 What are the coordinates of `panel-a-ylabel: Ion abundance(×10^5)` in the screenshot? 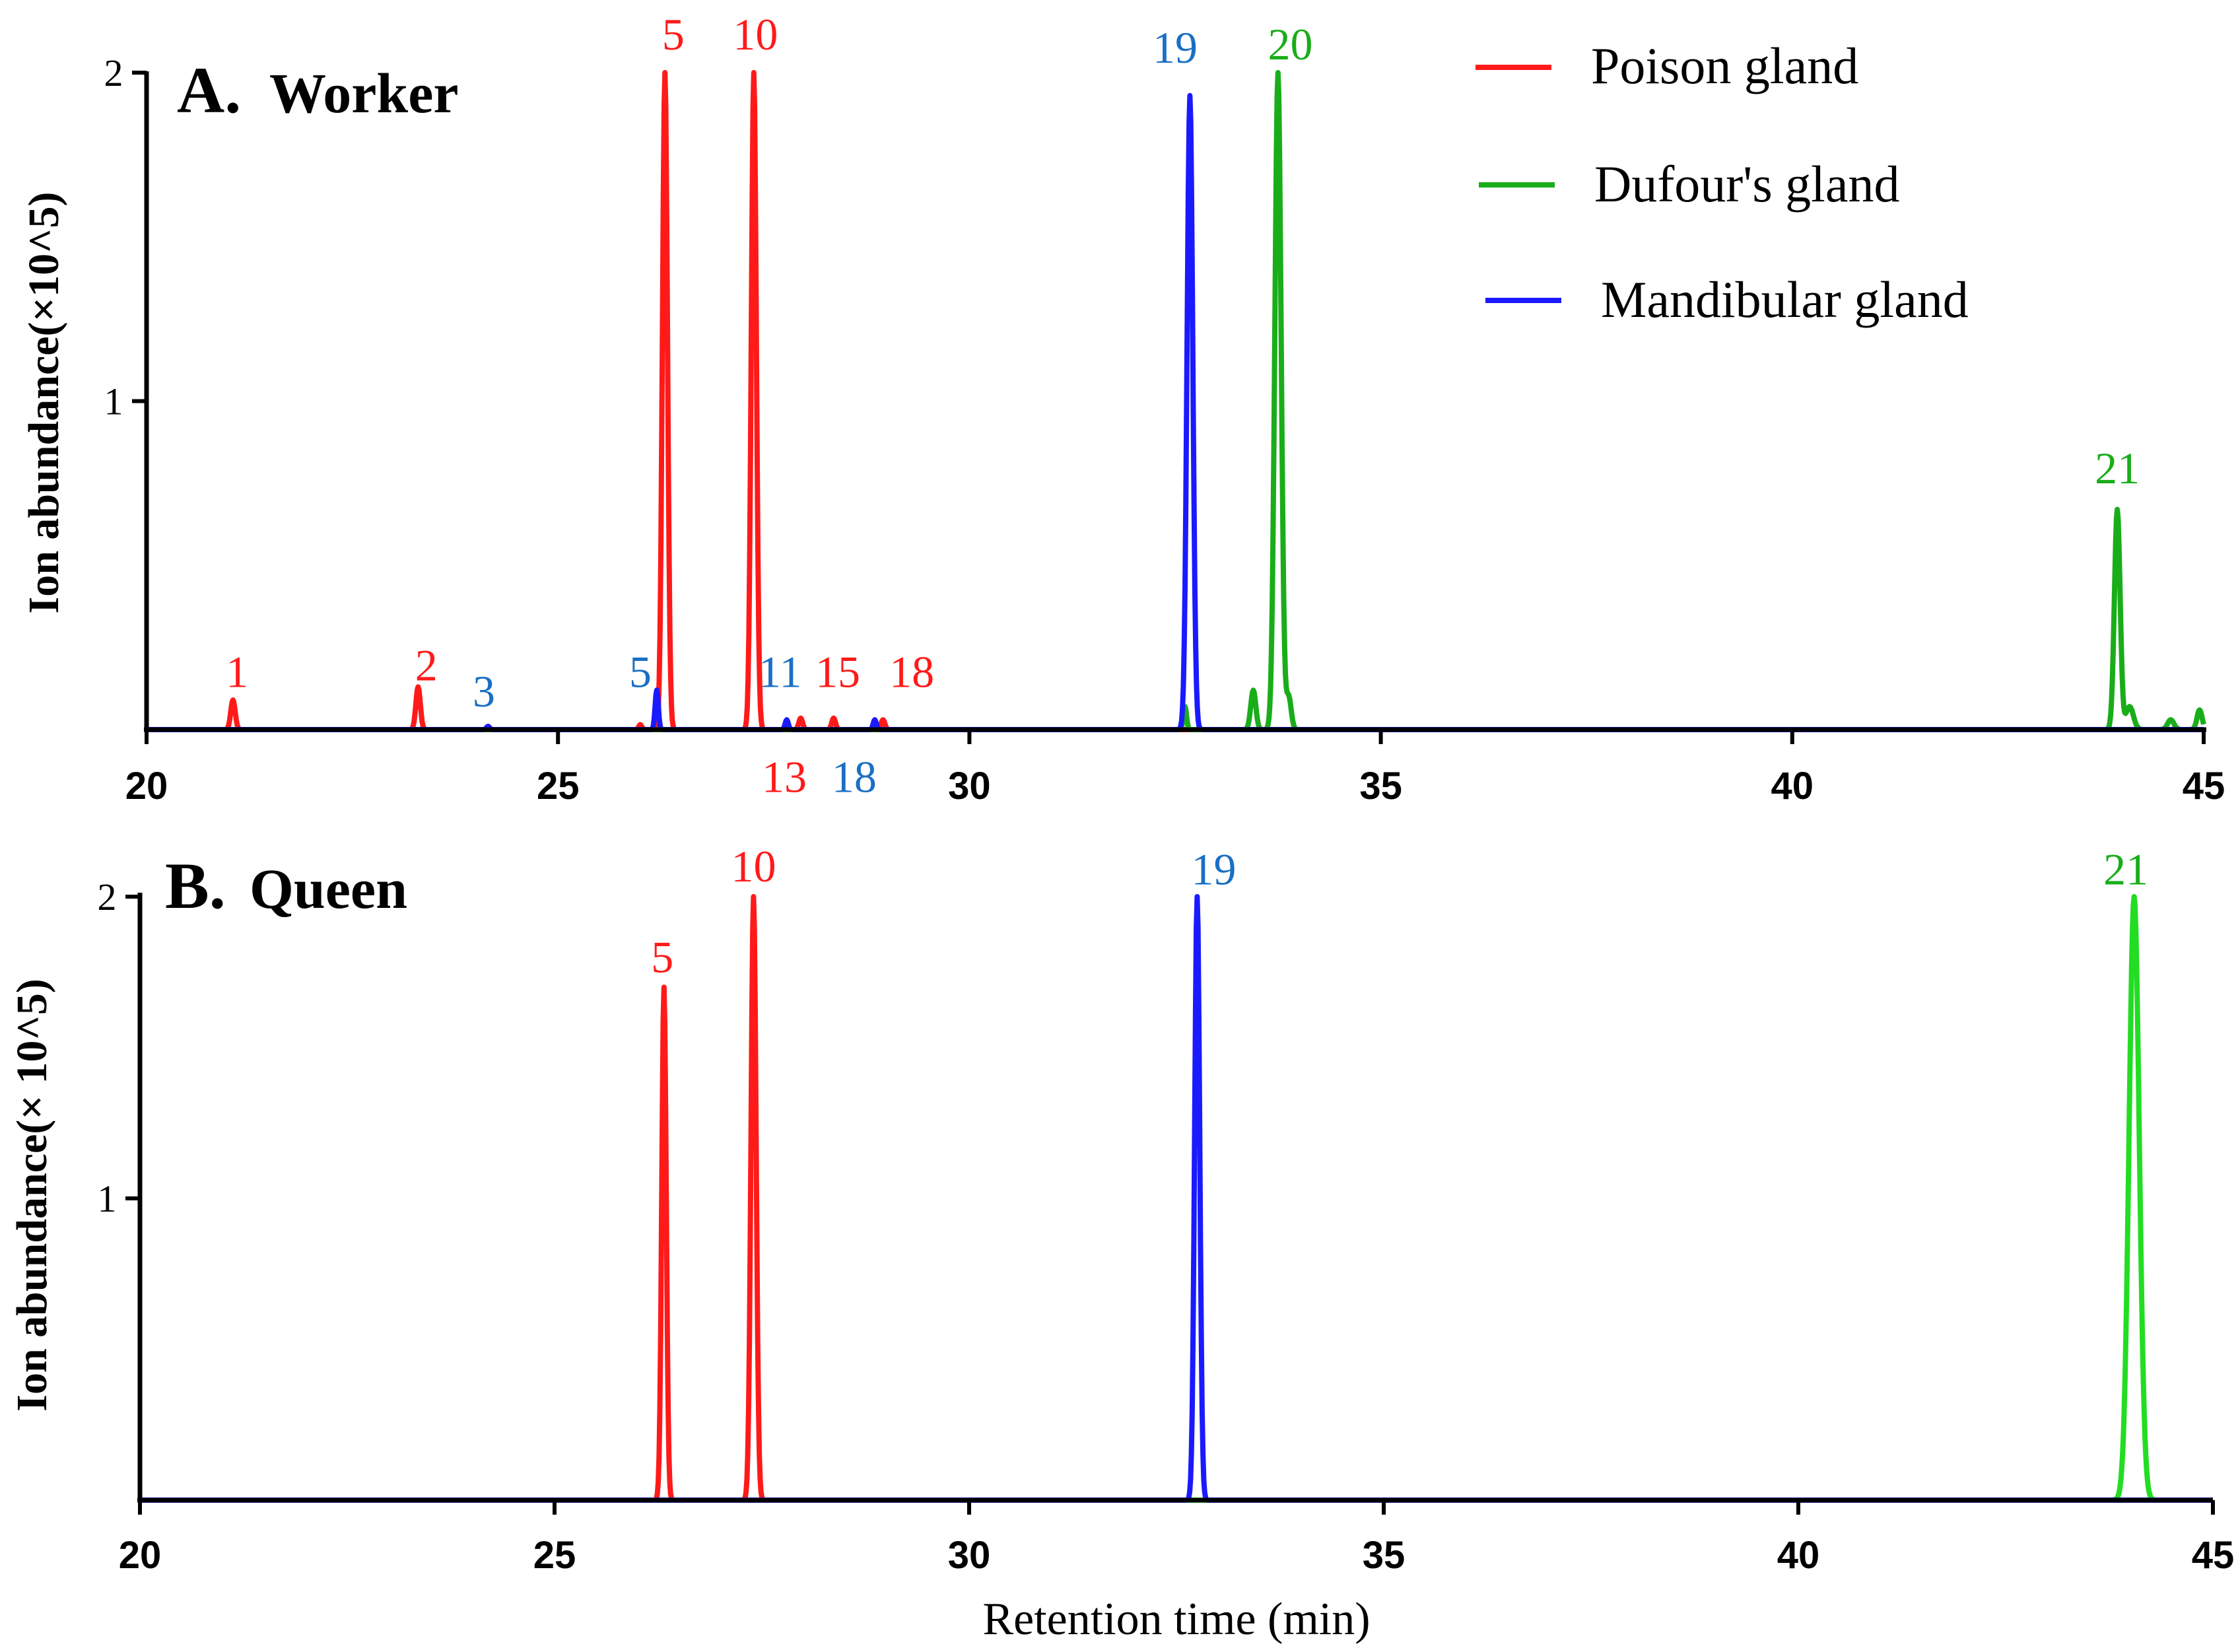 It's located at (44, 403).